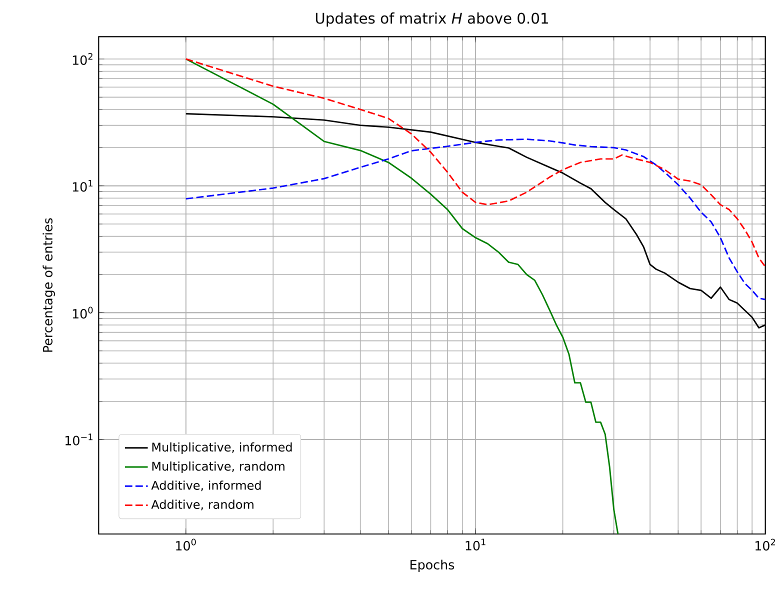 Image resolution: width=776 pixels, height=592 pixels. What do you see at coordinates (79, 440) in the screenshot?
I see `y-tick-label: 10$^{−1}$` at bounding box center [79, 440].